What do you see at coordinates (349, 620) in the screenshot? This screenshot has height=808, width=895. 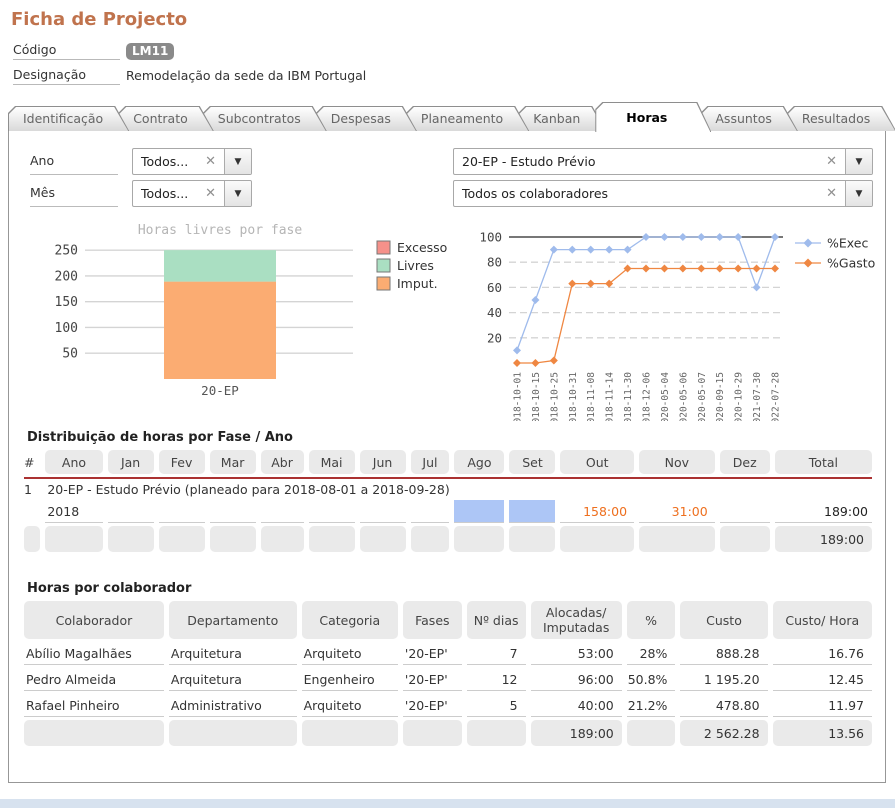 I see `col-header-categoria: Categoria` at bounding box center [349, 620].